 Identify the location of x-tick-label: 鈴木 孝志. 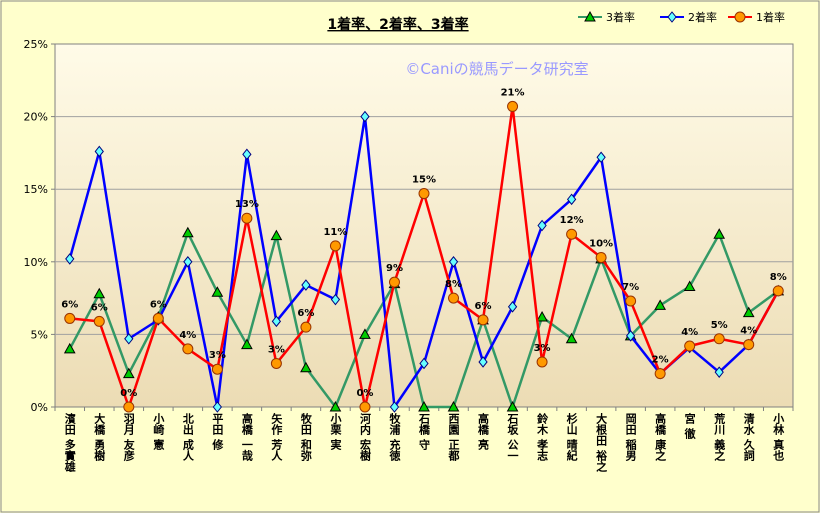
(543, 436).